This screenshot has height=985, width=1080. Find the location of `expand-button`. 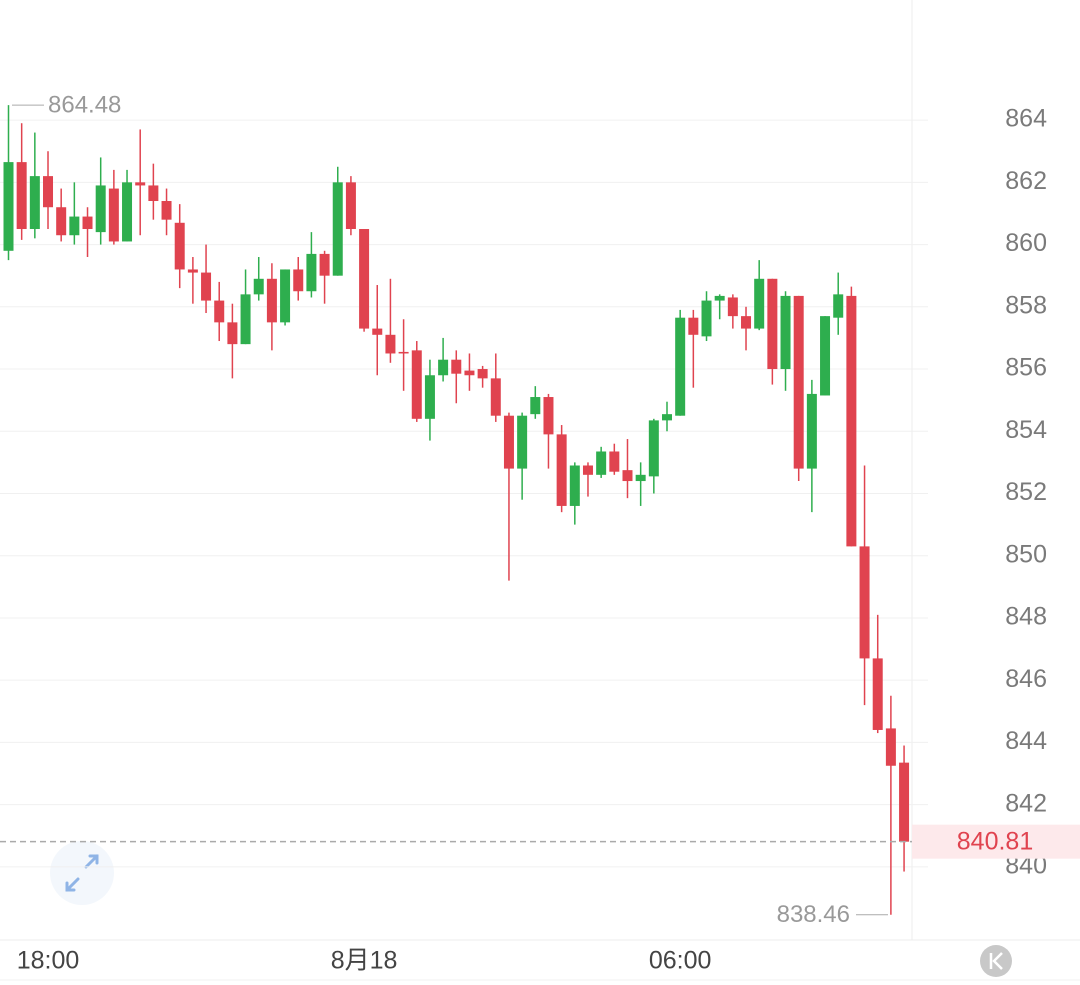

expand-button is located at coordinates (82, 873).